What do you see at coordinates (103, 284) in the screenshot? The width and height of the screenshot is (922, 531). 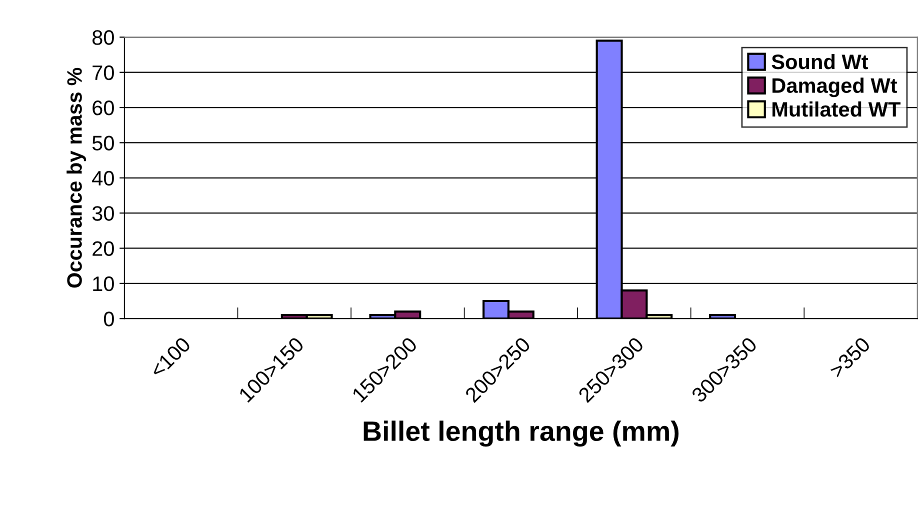 I see `y-tick-label: 10` at bounding box center [103, 284].